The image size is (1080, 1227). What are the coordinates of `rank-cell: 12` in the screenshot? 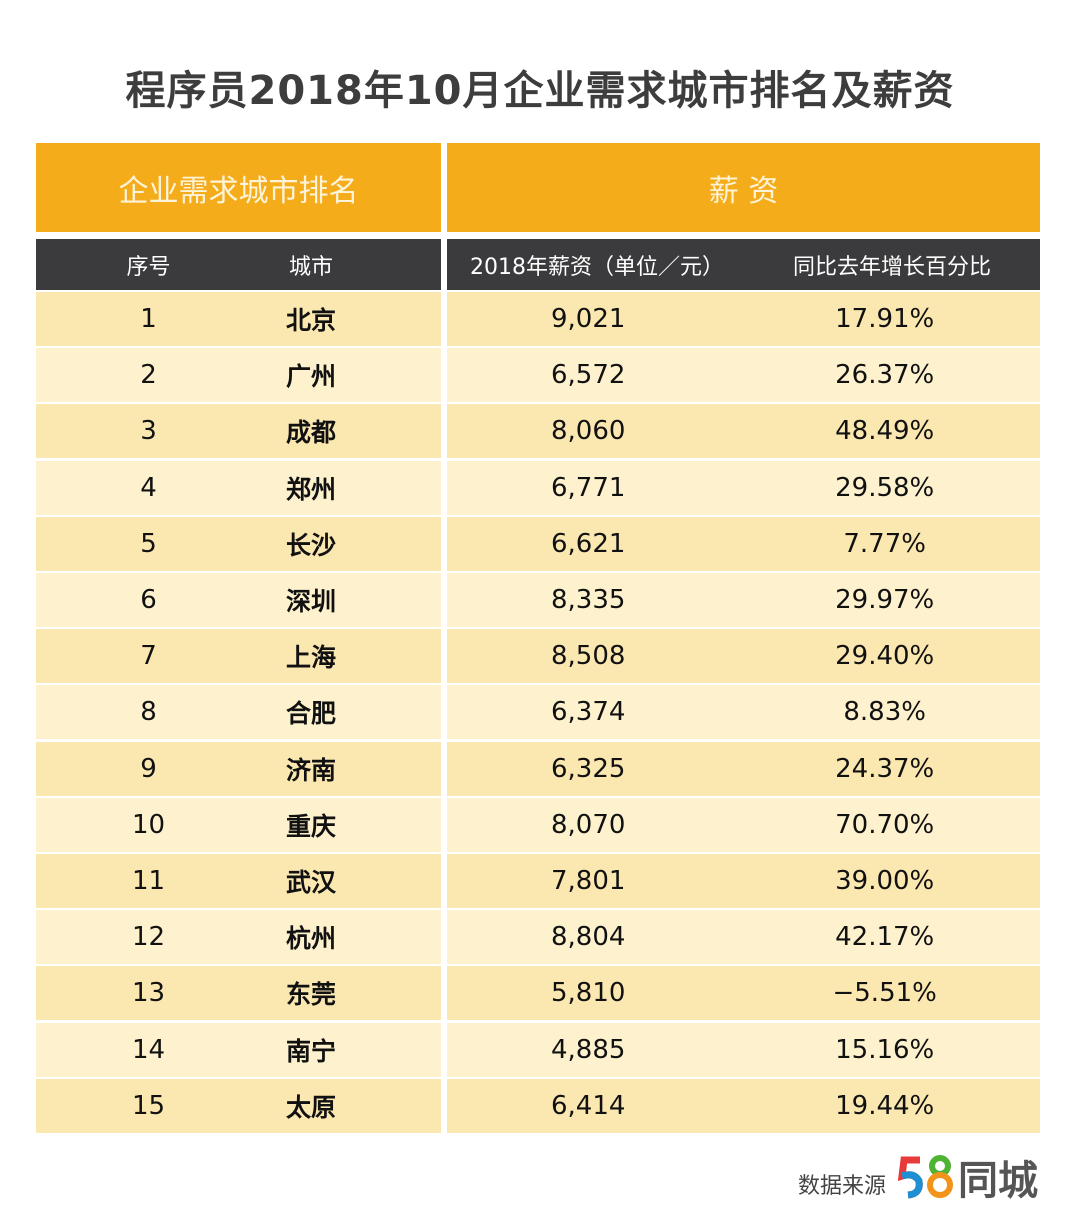 It's located at (148, 937).